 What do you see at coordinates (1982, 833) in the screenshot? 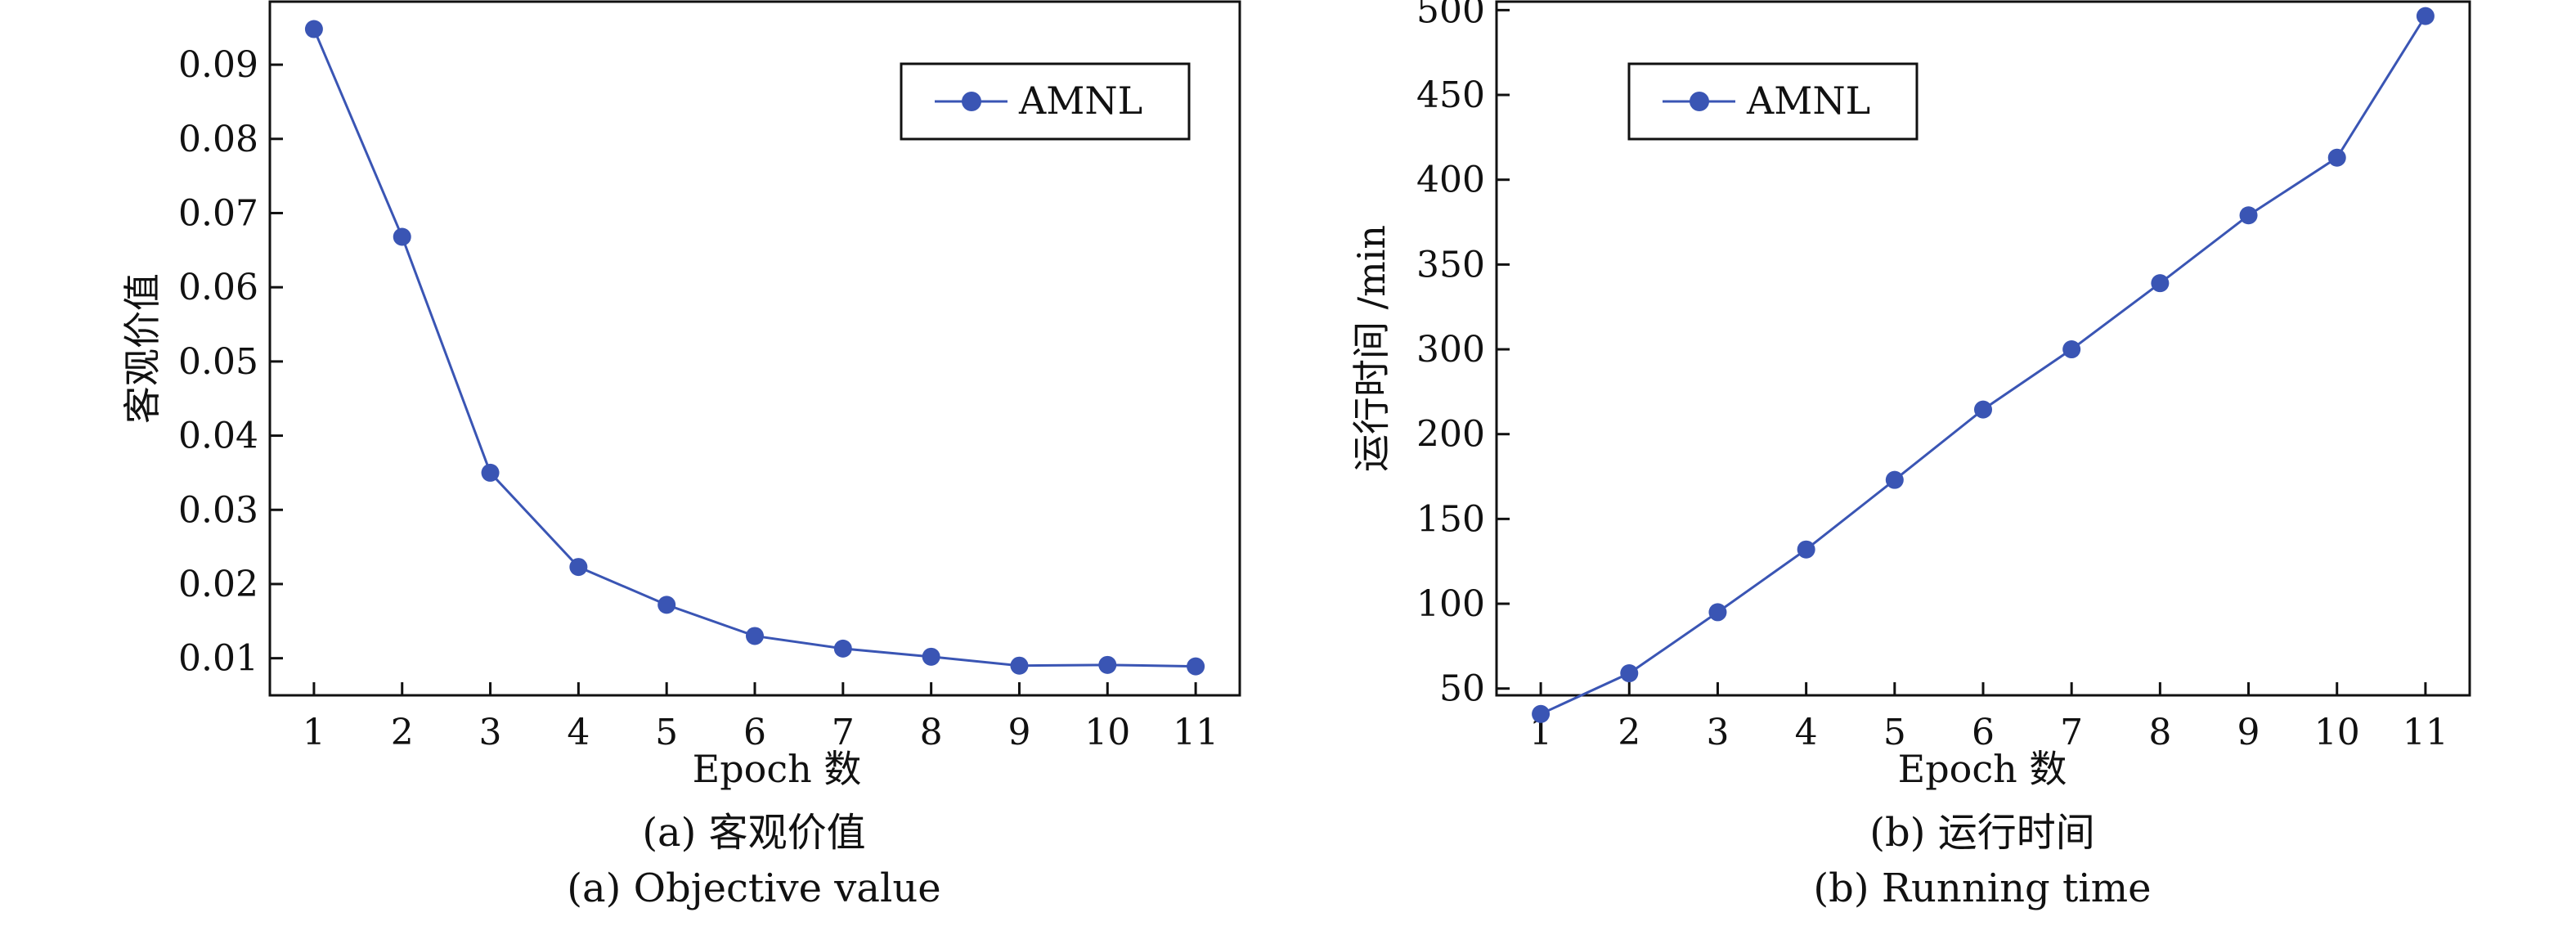
I see `caption-cn-b: (b) 运行时间` at bounding box center [1982, 833].